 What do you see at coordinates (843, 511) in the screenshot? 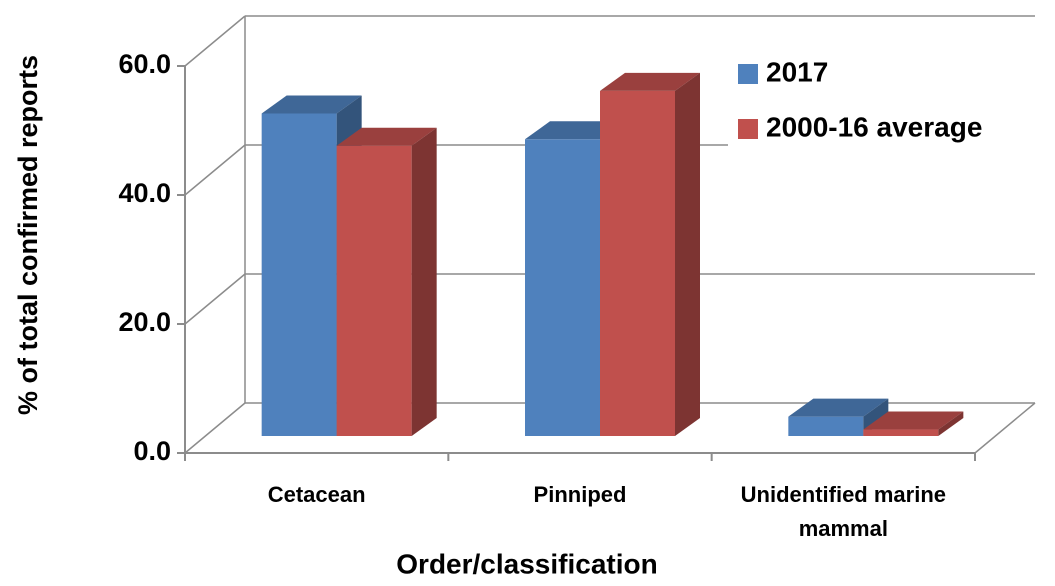
I see `x-tick-label: Unidentified marine mammal` at bounding box center [843, 511].